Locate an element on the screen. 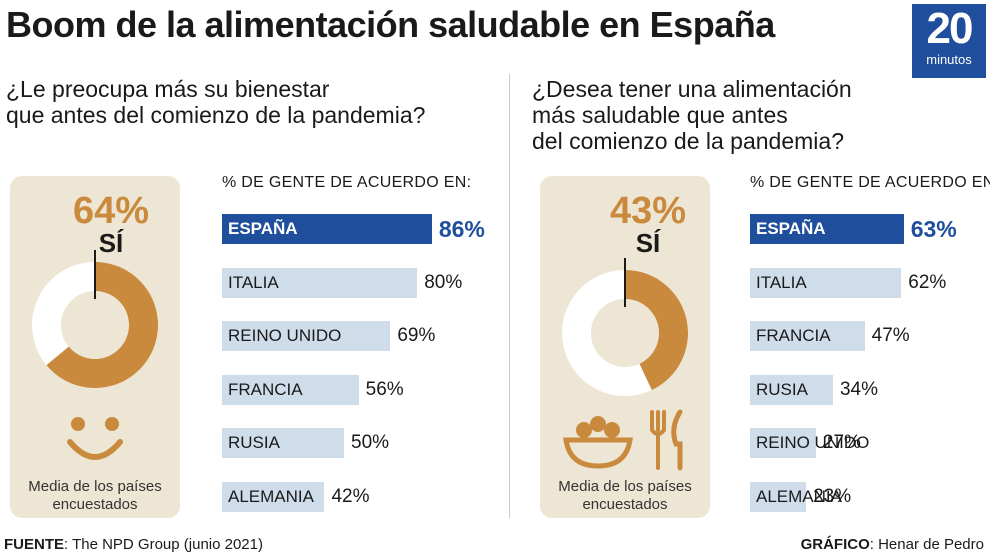 The height and width of the screenshot is (556, 990). question-right-line: más saludable que antes is located at coordinates (660, 115).